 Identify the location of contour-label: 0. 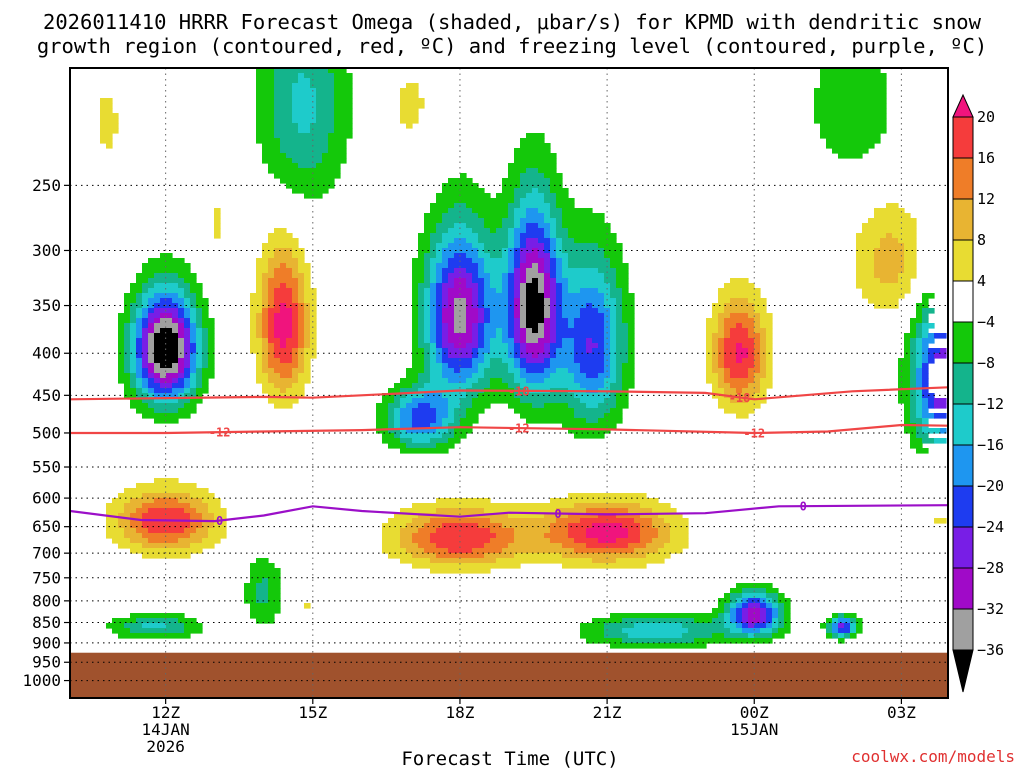
(557, 514).